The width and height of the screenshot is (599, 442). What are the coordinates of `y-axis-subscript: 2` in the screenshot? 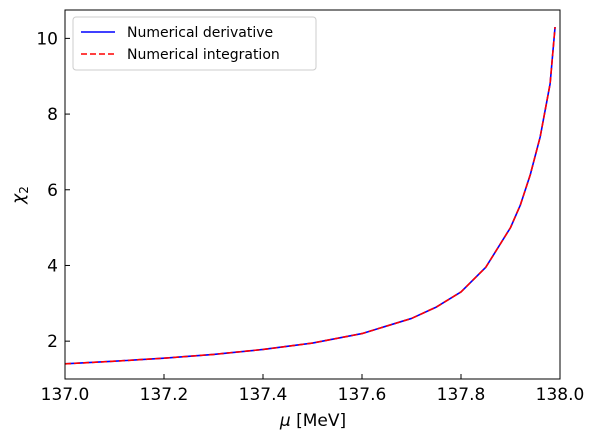 It's located at (24, 190).